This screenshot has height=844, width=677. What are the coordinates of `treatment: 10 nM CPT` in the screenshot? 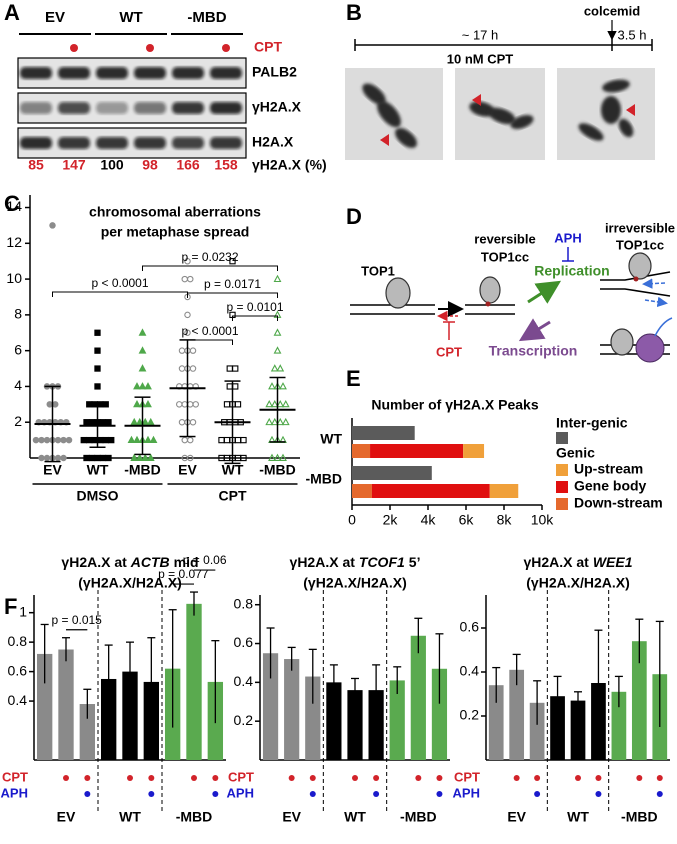 It's located at (480, 58).